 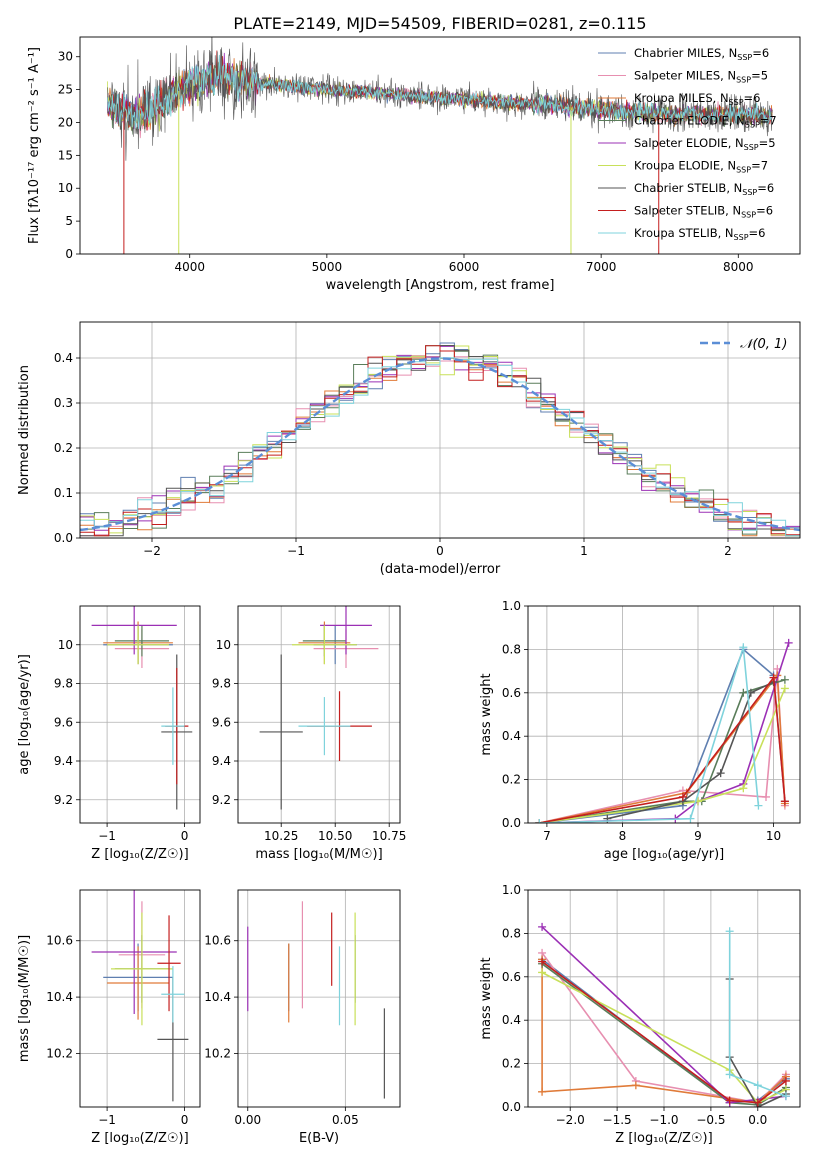 I want to click on x-tick-label: 6000, so click(x=464, y=267).